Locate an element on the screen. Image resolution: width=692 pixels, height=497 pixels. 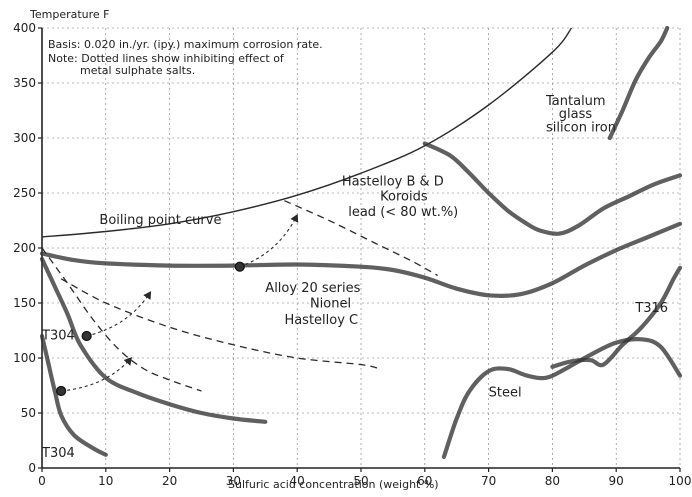
curve-label: Alloy 20 series is located at coordinates (312, 288).